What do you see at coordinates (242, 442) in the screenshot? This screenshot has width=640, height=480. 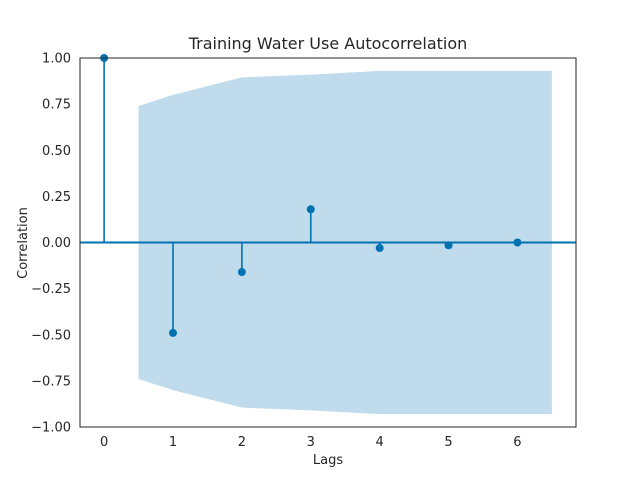 I see `x-tick-label: 2` at bounding box center [242, 442].